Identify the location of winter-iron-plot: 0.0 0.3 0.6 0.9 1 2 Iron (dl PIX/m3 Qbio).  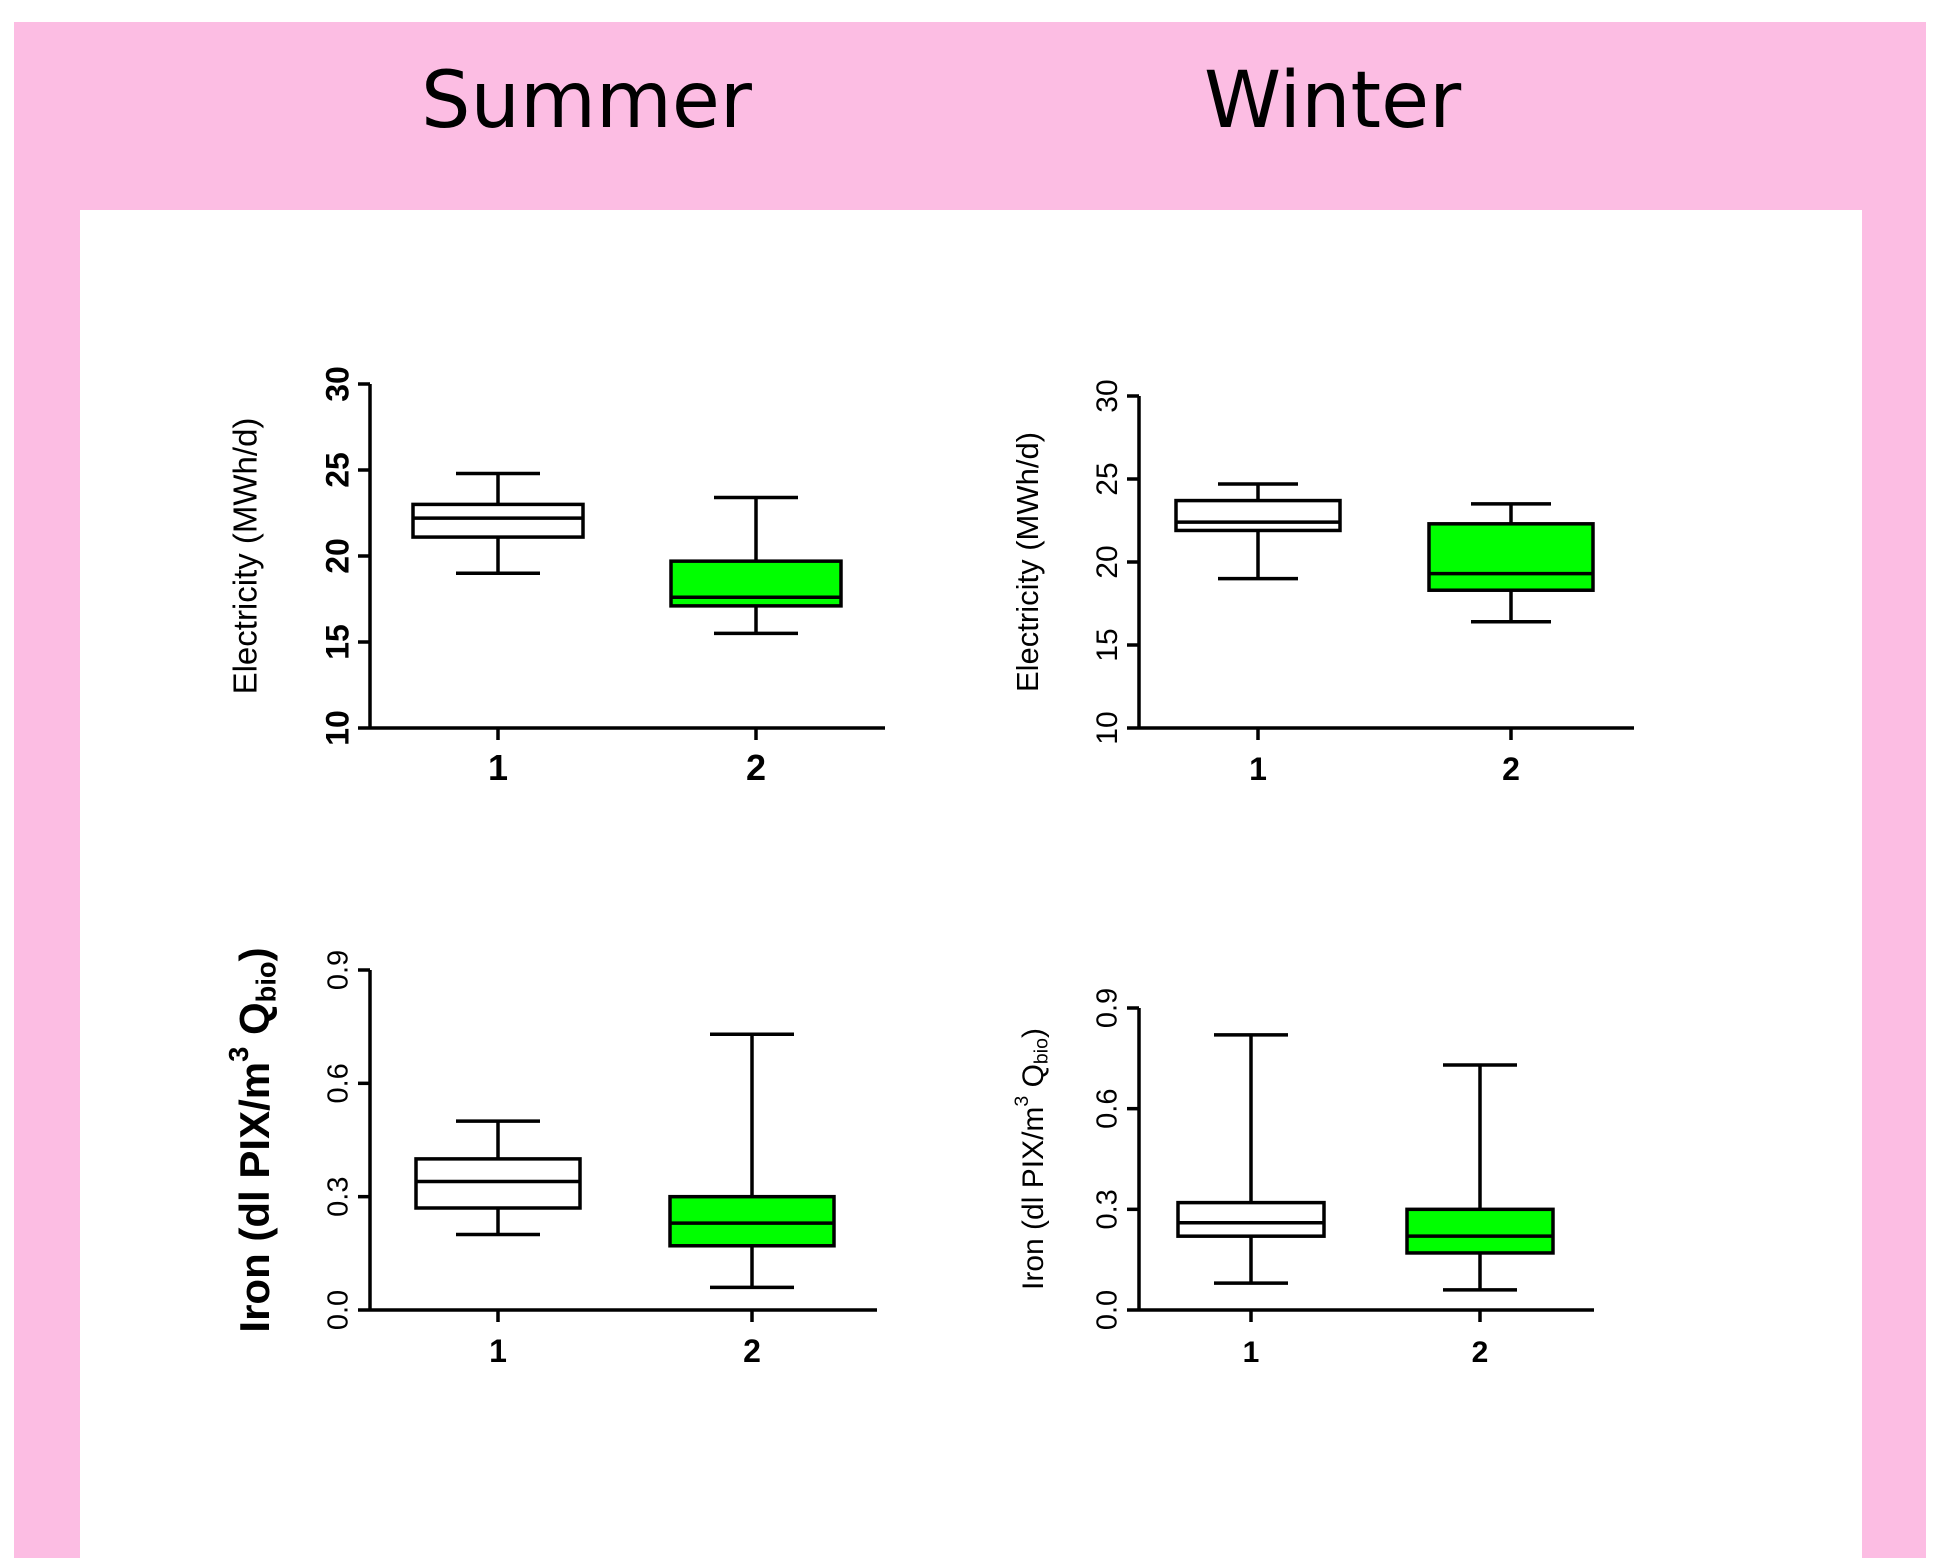
(1302, 1178).